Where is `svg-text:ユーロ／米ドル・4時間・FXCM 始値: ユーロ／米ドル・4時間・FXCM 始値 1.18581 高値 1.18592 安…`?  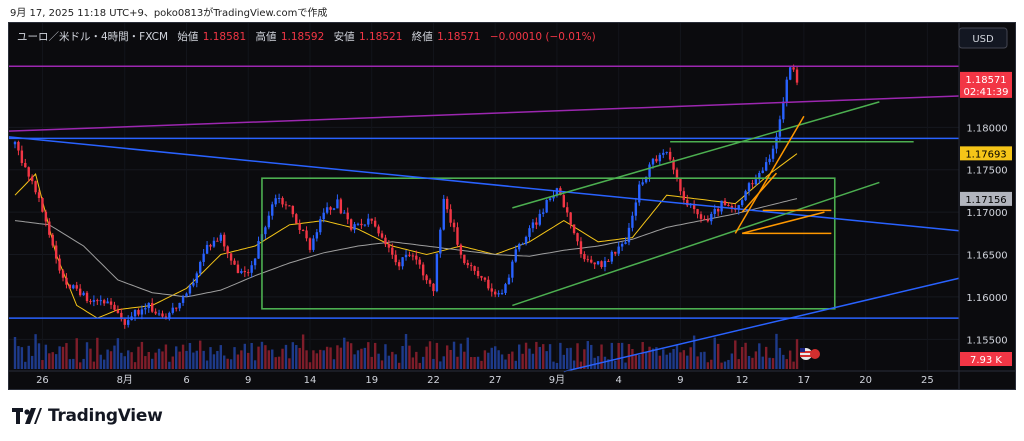 svg-text:ユーロ／米ドル・4時間・FXCM 始値: ユーロ／米ドル・4時間・FXCM 始値 1.18581 高値 1.18592 安… is located at coordinates (306, 36).